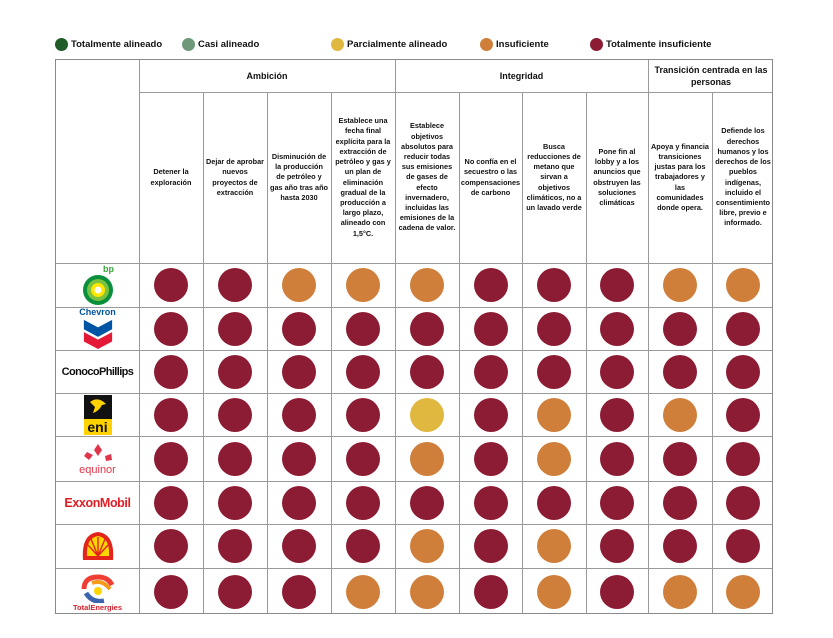 Image resolution: width=833 pixels, height=638 pixels. I want to click on legend-item-ca: Casi alineado, so click(220, 44).